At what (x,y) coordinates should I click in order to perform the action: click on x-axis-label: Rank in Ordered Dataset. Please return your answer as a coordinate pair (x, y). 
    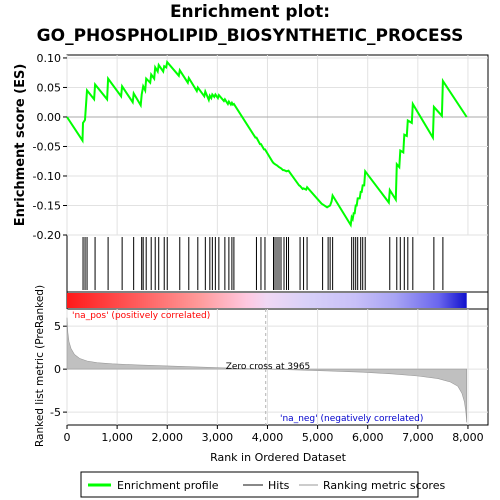
    Looking at the image, I should click on (278, 457).